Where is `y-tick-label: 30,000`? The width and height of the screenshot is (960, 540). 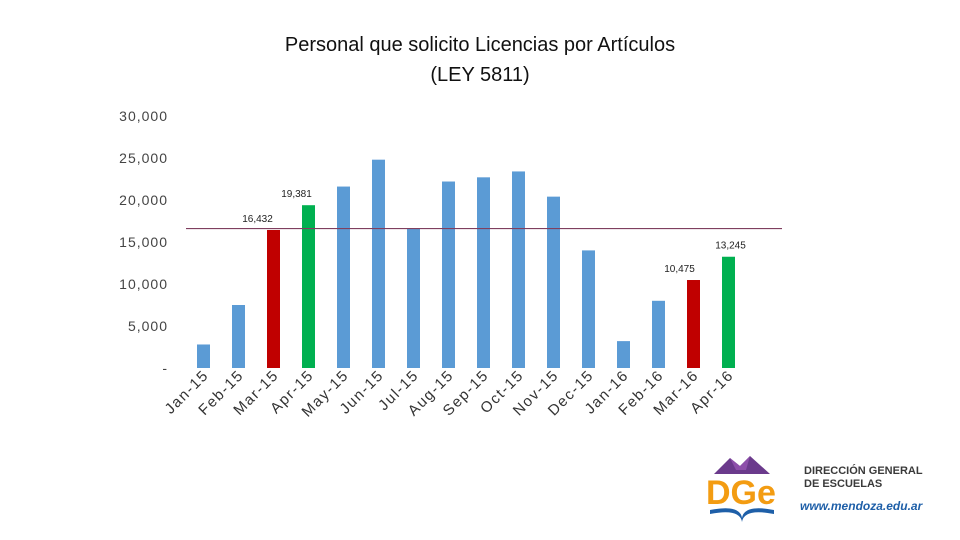
y-tick-label: 30,000 is located at coordinates (143, 116).